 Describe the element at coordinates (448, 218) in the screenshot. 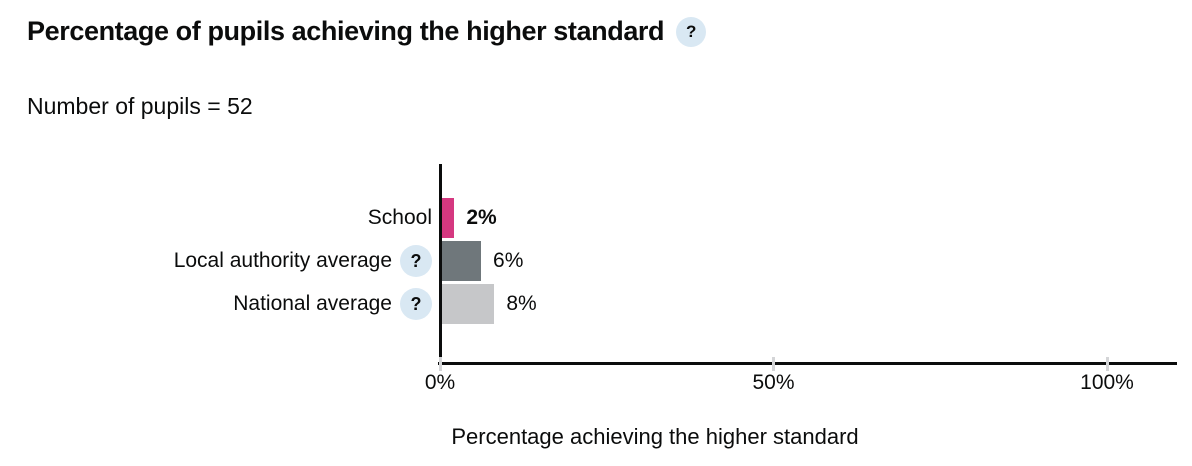

I see `bar-school` at that location.